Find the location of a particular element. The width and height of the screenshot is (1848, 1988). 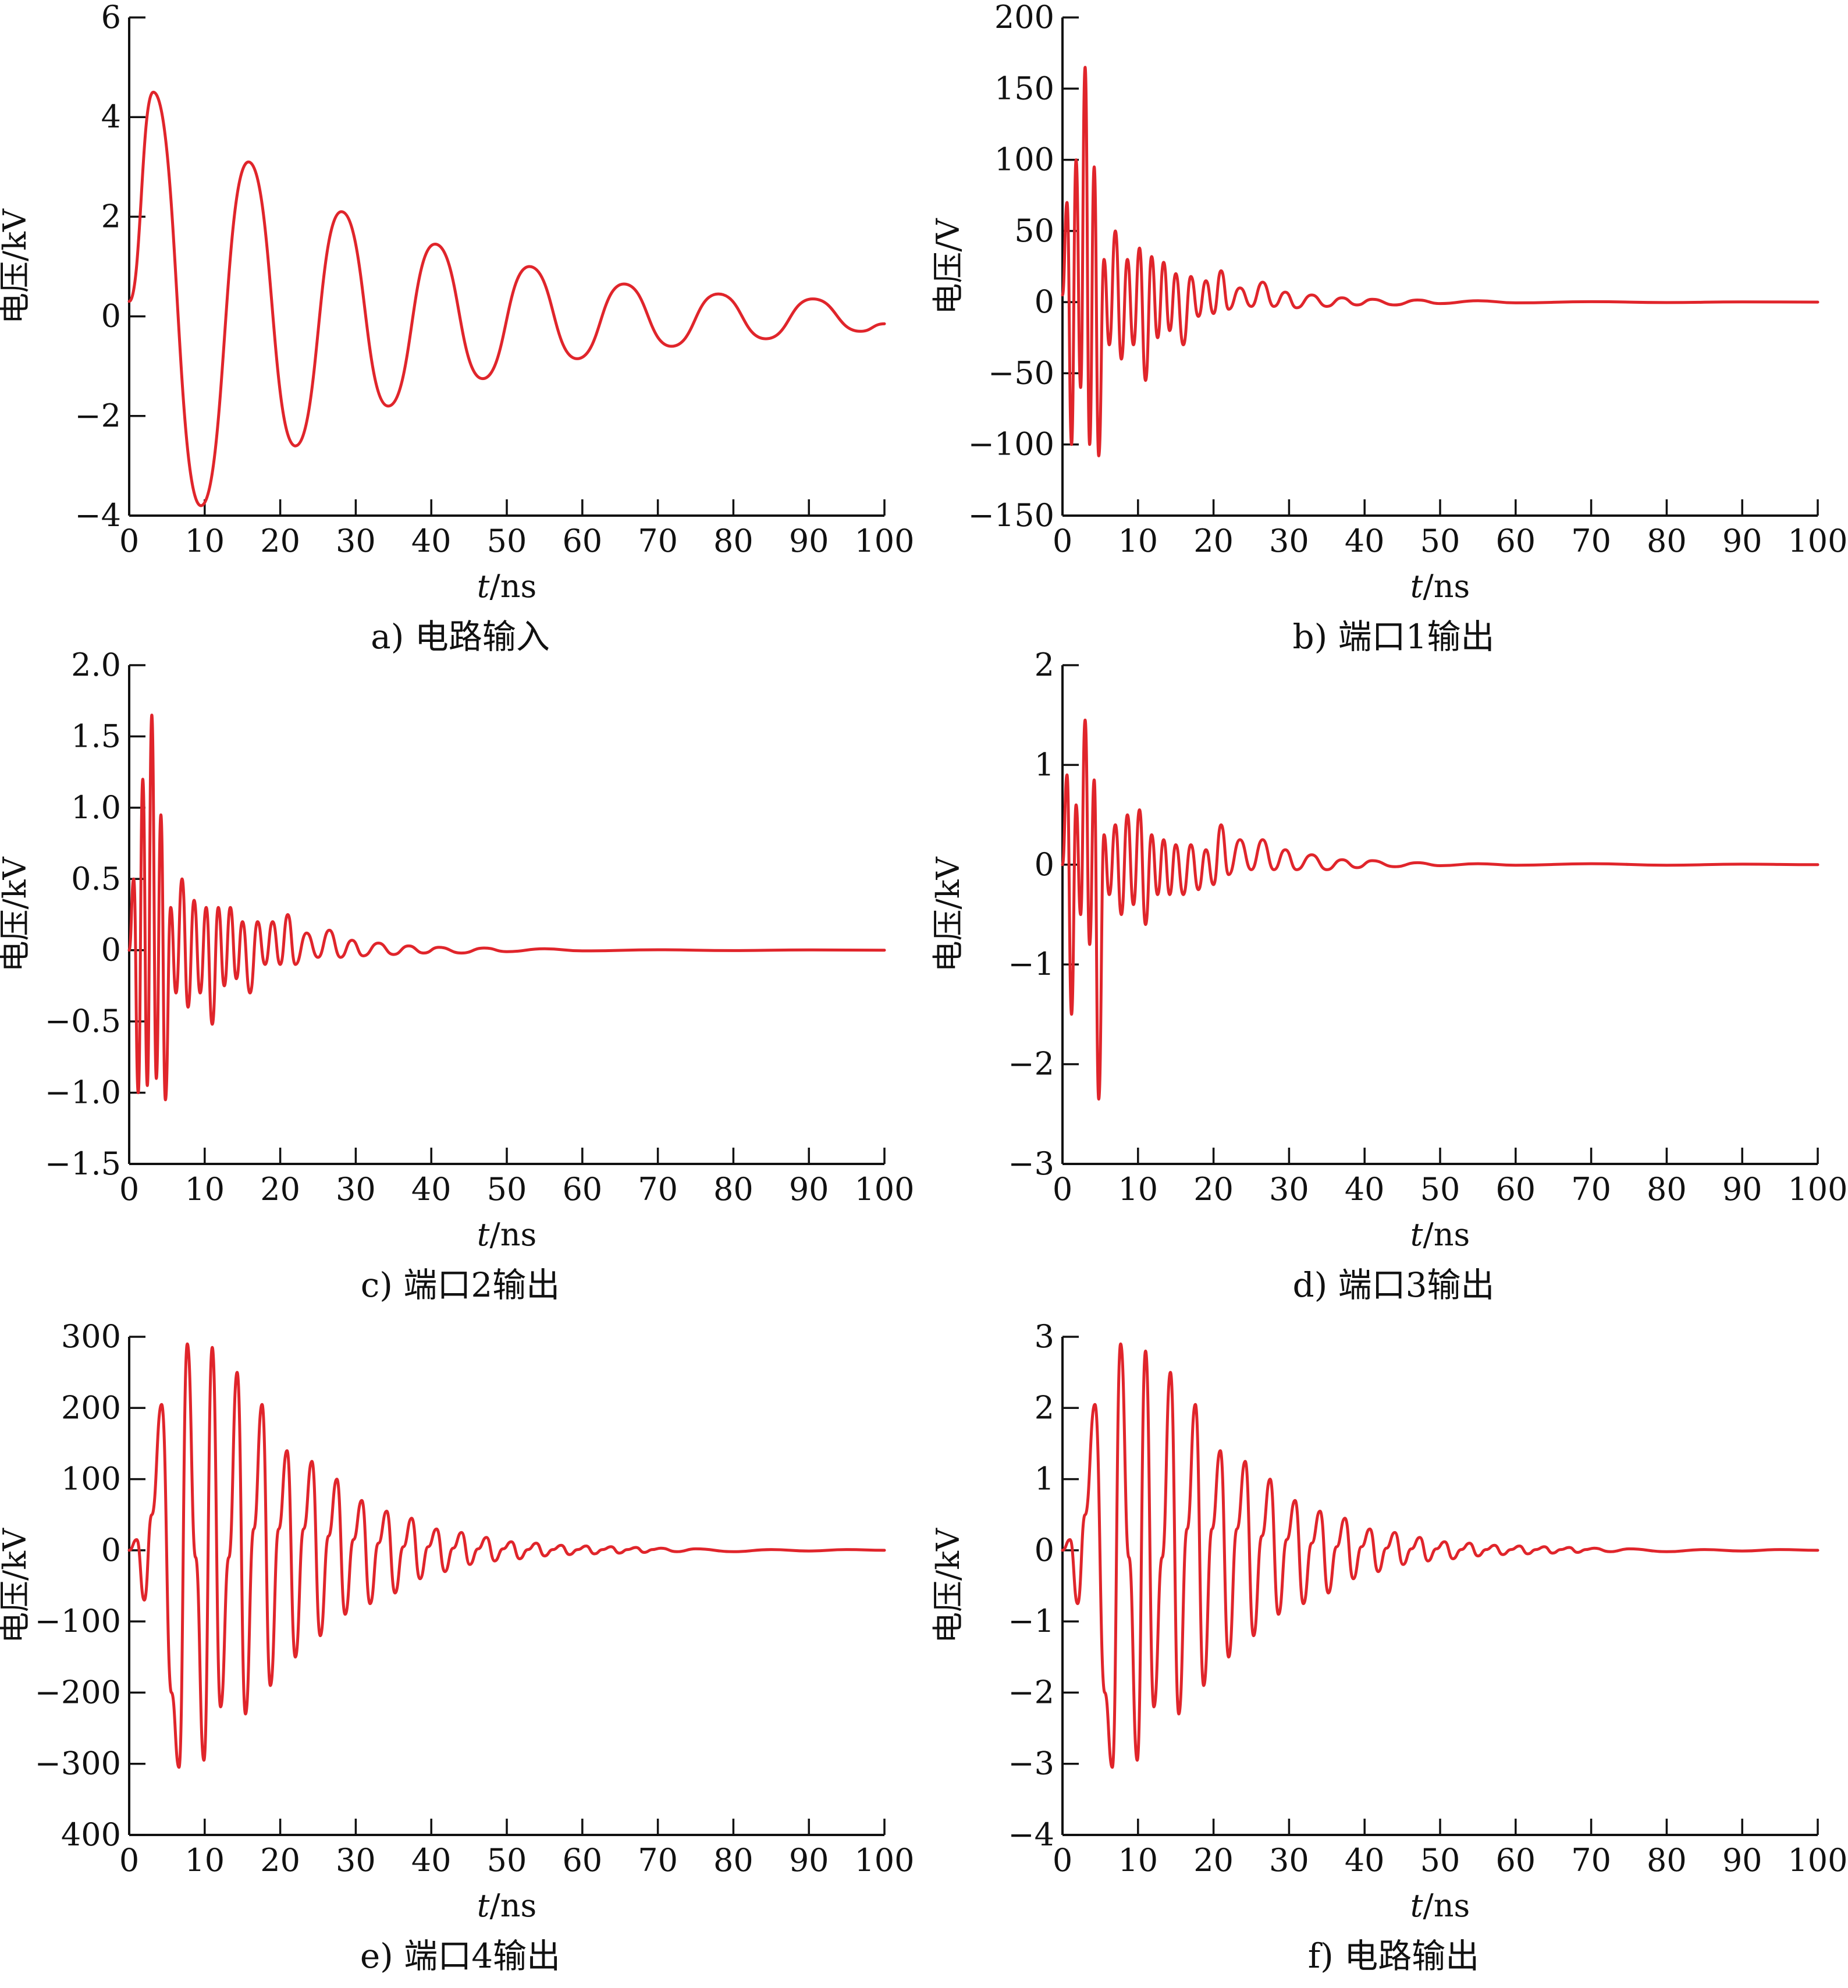

y-tick-label: 3 is located at coordinates (1045, 1336).